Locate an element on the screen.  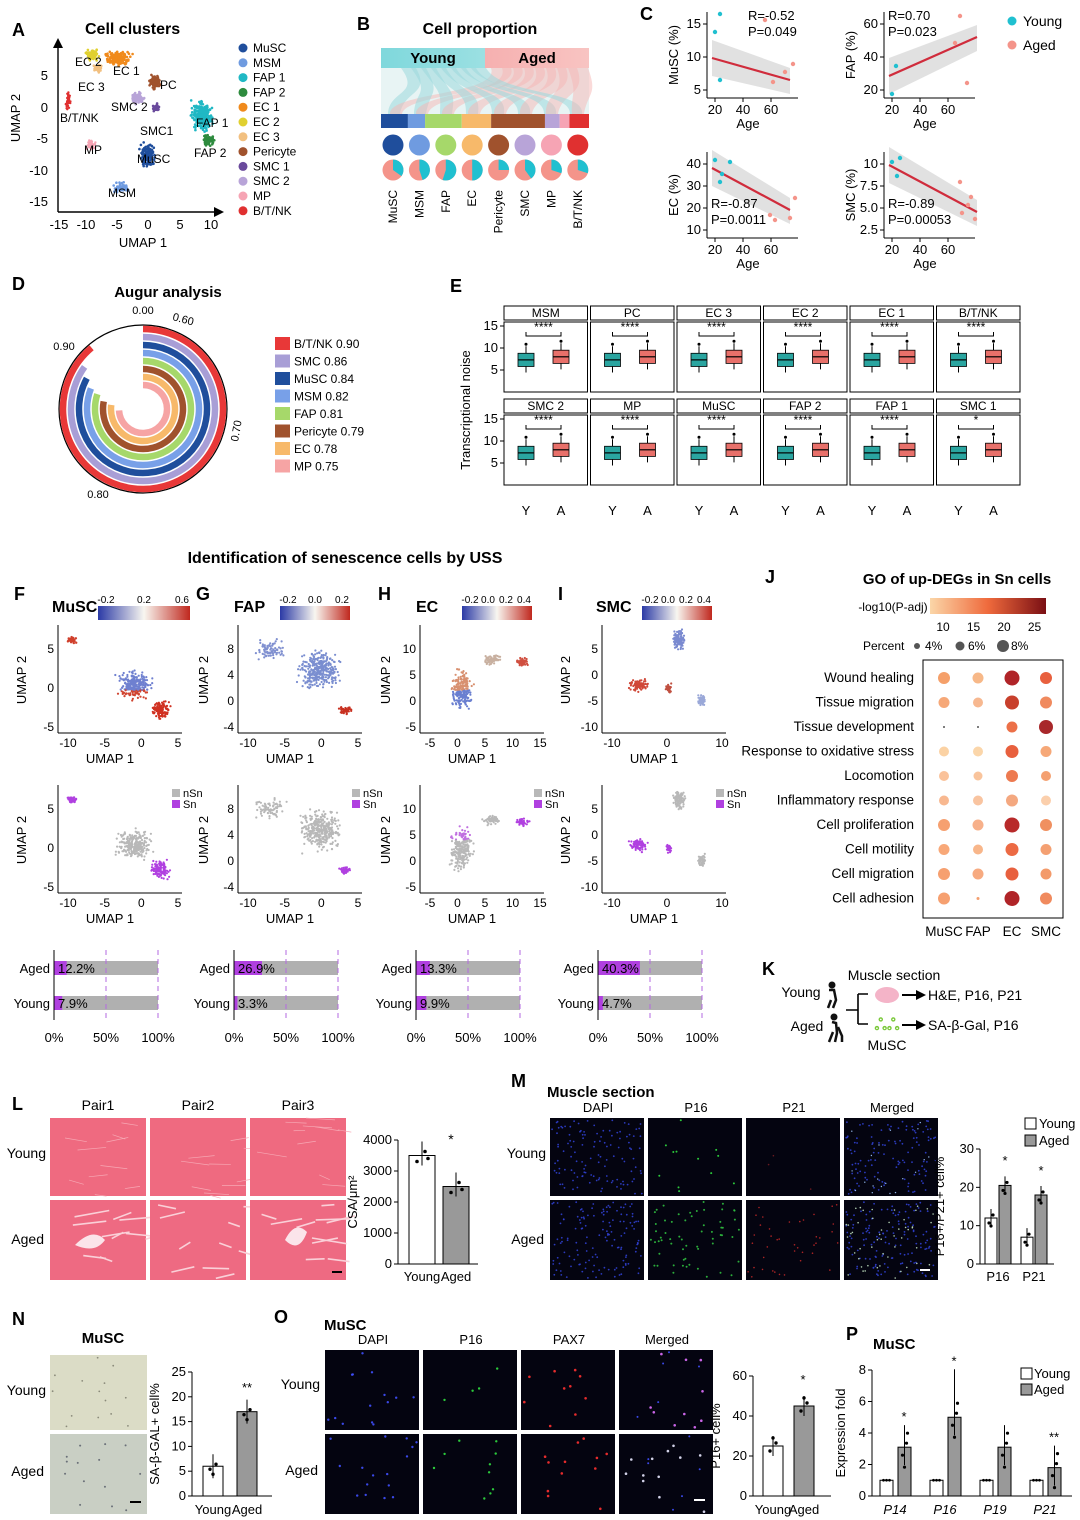
x-tick-label: 20 is located at coordinates (715, 109).